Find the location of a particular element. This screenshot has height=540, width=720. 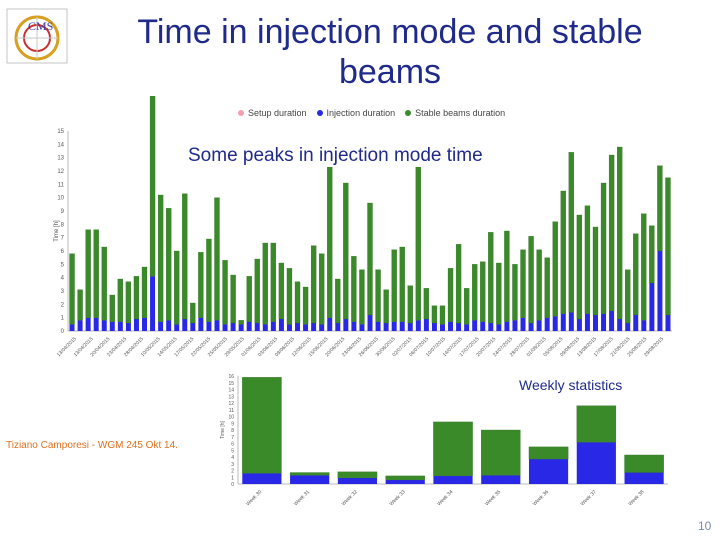

x-tick-label: Week 33 is located at coordinates (397, 498).